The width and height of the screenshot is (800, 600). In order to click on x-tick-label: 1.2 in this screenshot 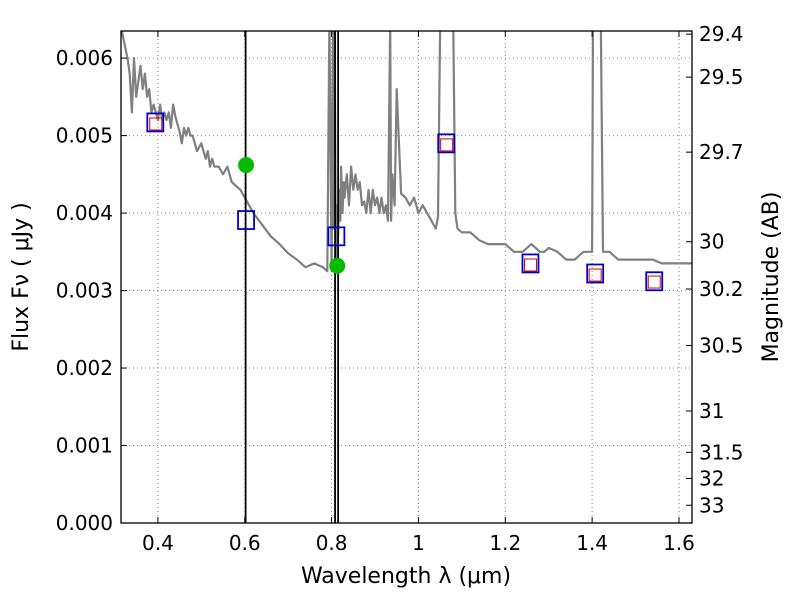, I will do `click(505, 543)`.